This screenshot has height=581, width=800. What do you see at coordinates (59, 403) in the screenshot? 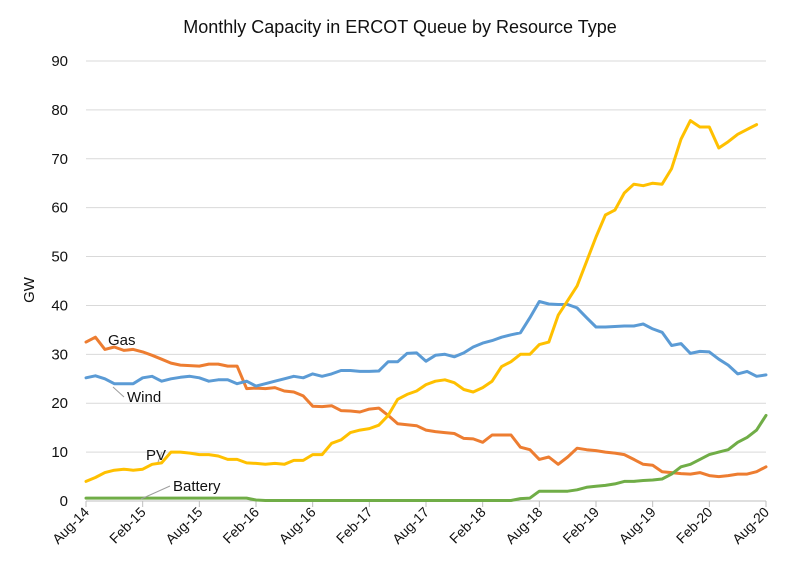
I see `y-tick-label: 20` at bounding box center [59, 403].